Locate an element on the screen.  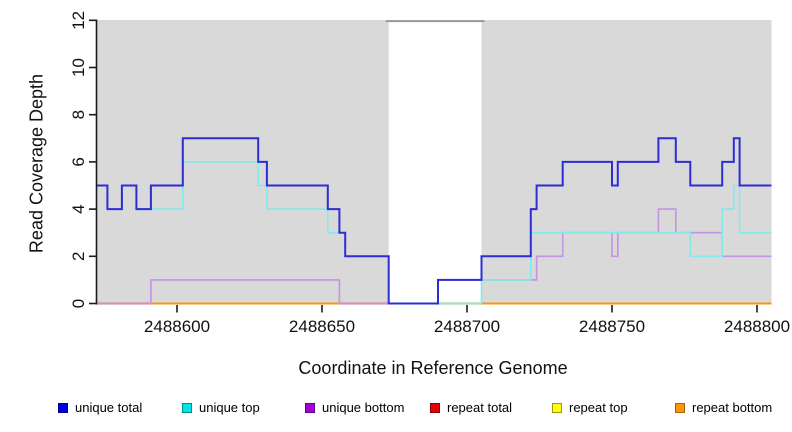
legend-item-unique-top: unique top is located at coordinates (221, 408).